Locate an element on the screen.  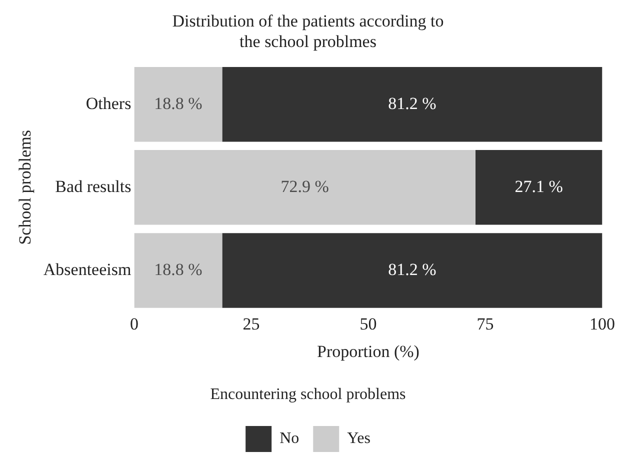
y-axis-title: School problems is located at coordinates (25, 187).